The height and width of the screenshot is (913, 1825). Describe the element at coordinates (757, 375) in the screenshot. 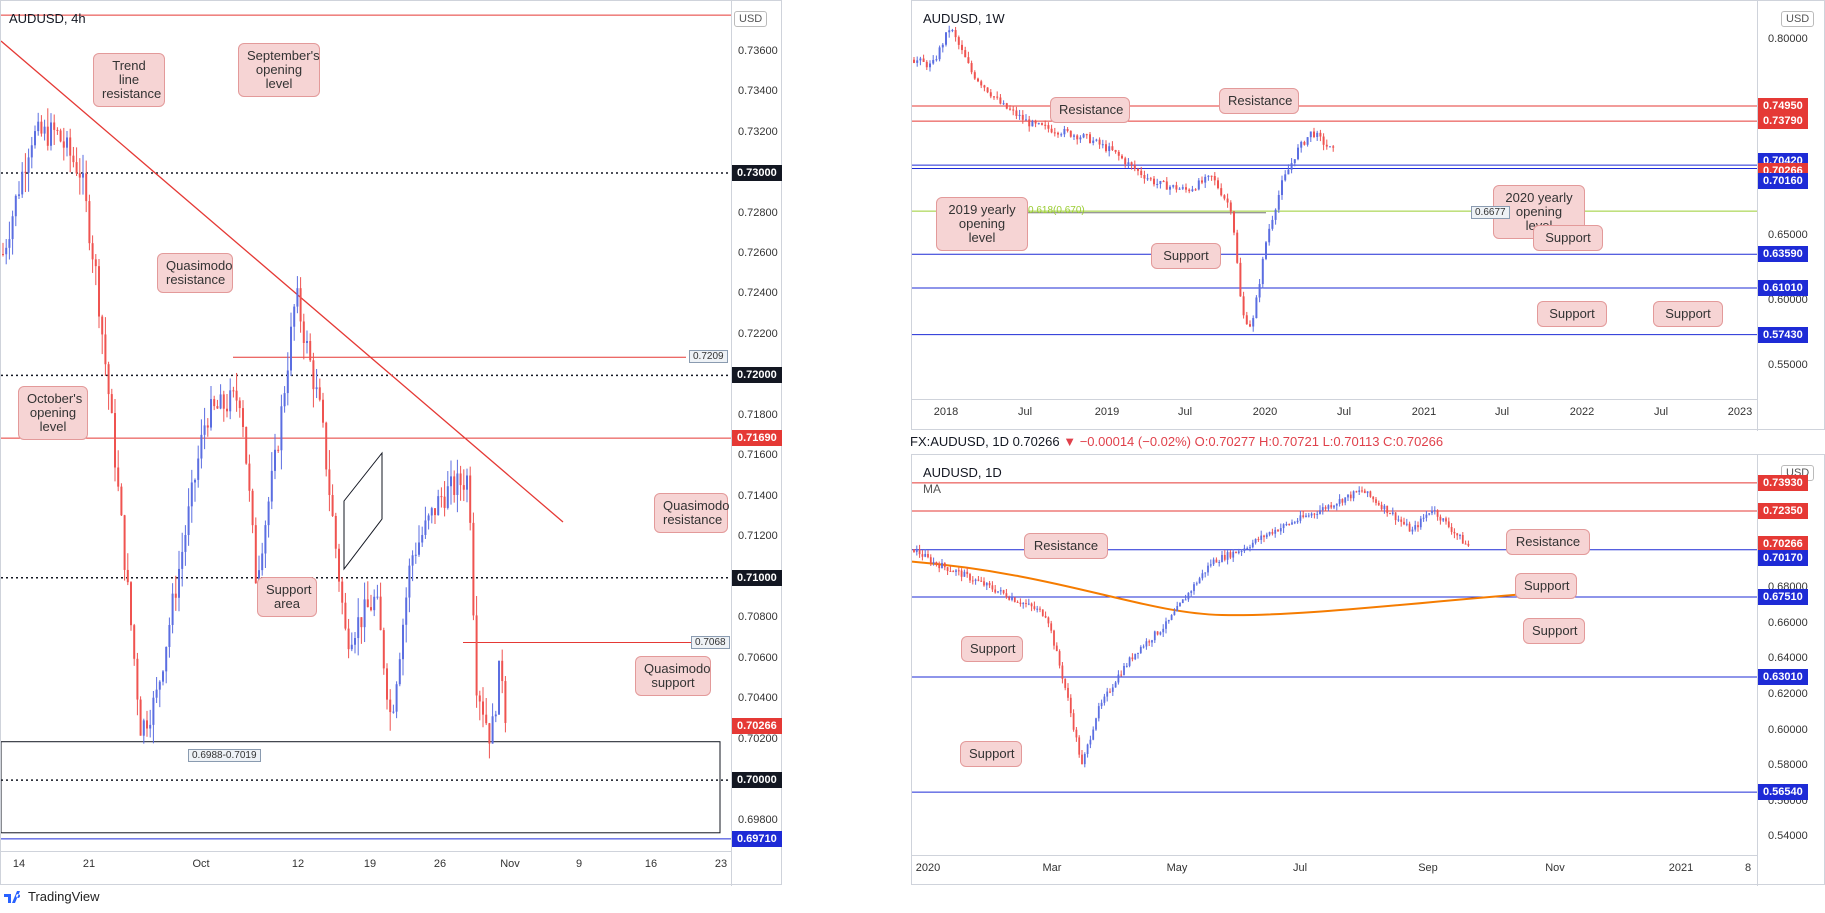

I see `price-label: 0.72000` at that location.